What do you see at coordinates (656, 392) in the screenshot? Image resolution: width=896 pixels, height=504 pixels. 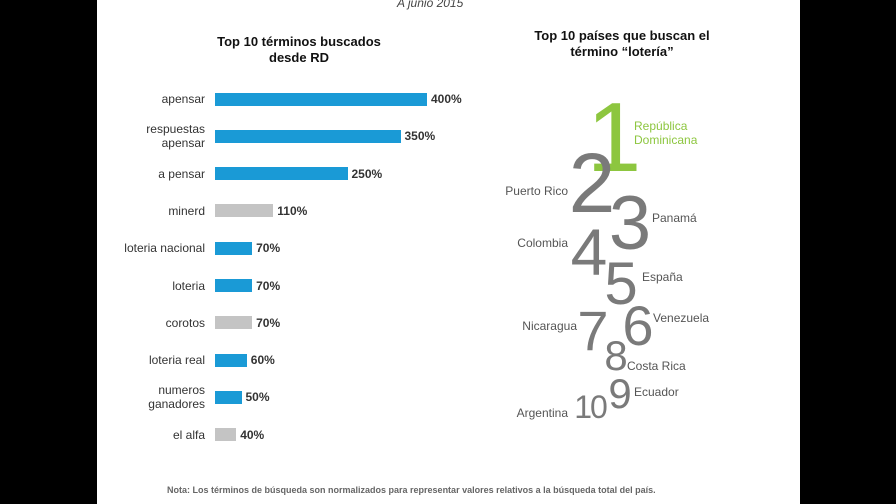 I see `country-name: Ecuador` at bounding box center [656, 392].